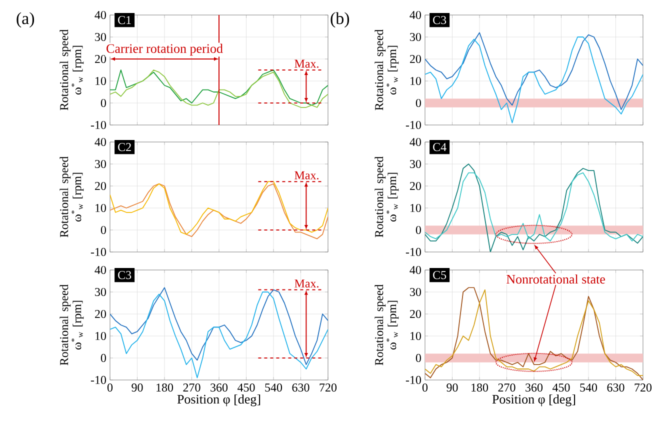 Image resolution: width=656 pixels, height=425 pixels. What do you see at coordinates (124, 20) in the screenshot?
I see `chart-title: C1` at bounding box center [124, 20].